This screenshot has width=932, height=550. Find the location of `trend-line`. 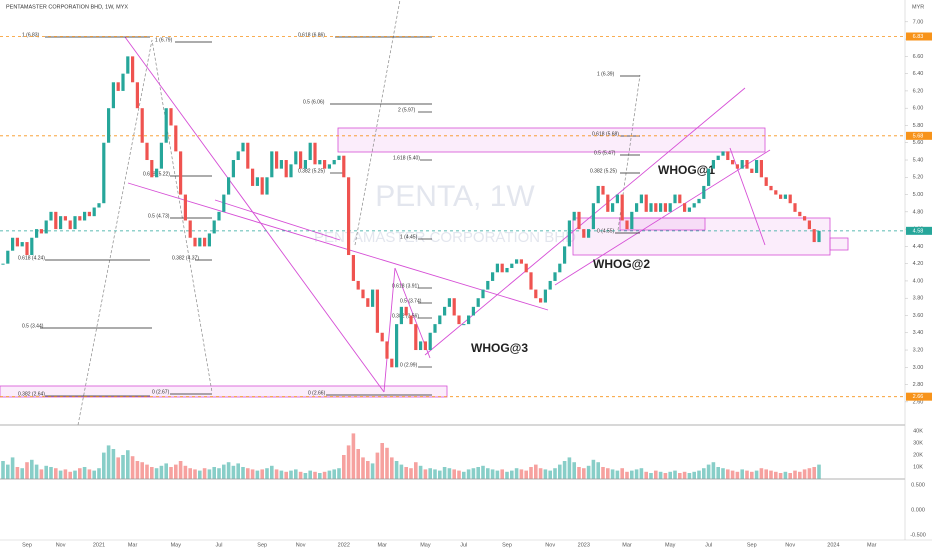

trend-line is located at coordinates (277, 220).